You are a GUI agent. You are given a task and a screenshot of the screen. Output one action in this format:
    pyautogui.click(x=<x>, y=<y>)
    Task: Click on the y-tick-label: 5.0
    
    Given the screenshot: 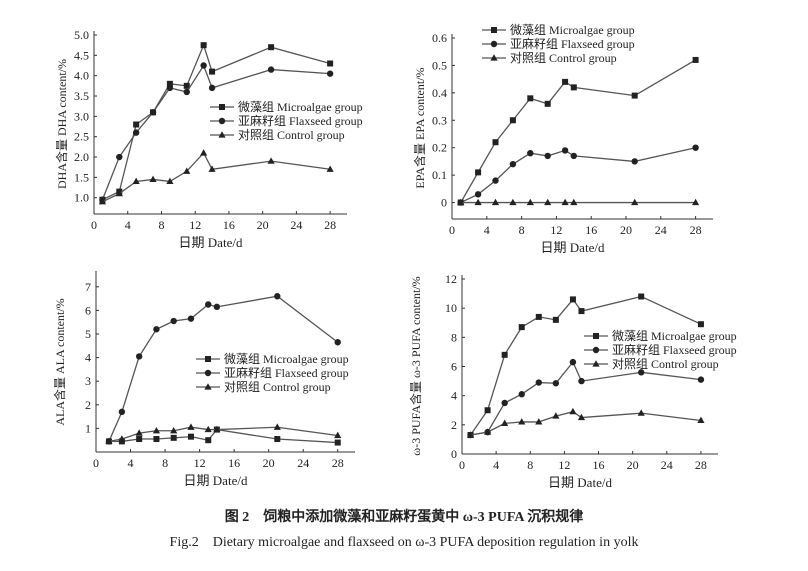 What is the action you would take?
    pyautogui.click(x=81, y=35)
    